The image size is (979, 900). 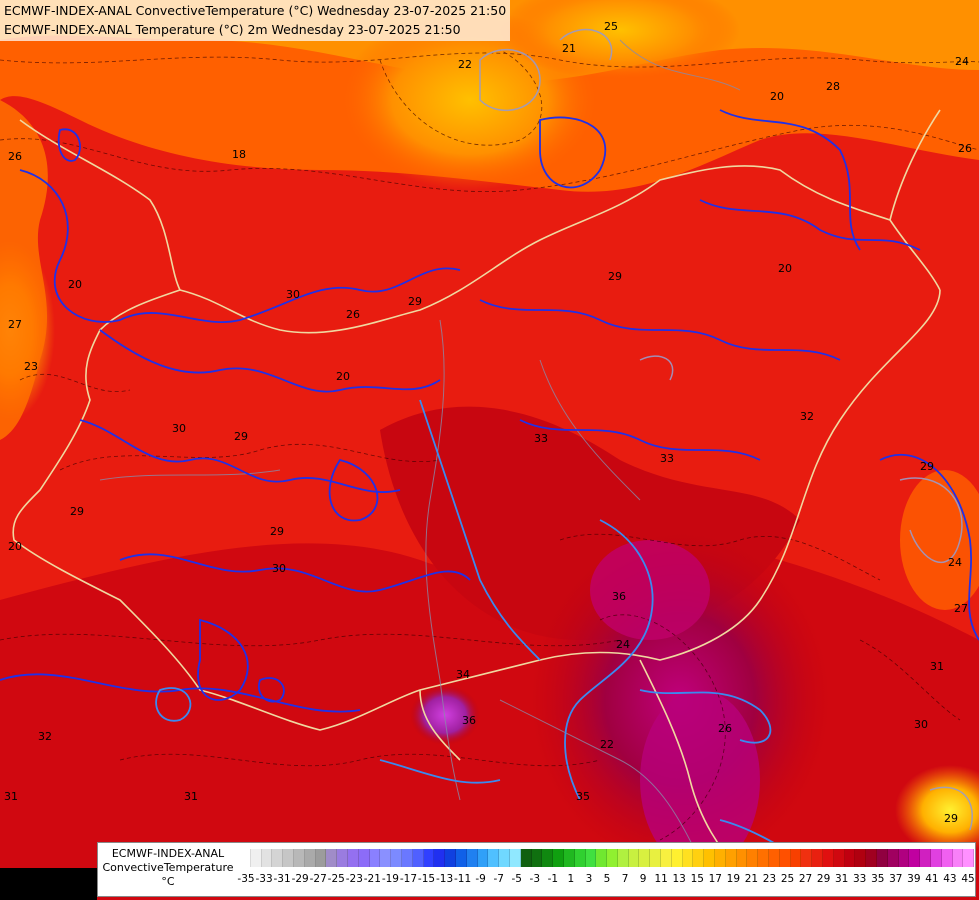 What do you see at coordinates (444, 879) in the screenshot?
I see `legend-tick-label: -13` at bounding box center [444, 879].